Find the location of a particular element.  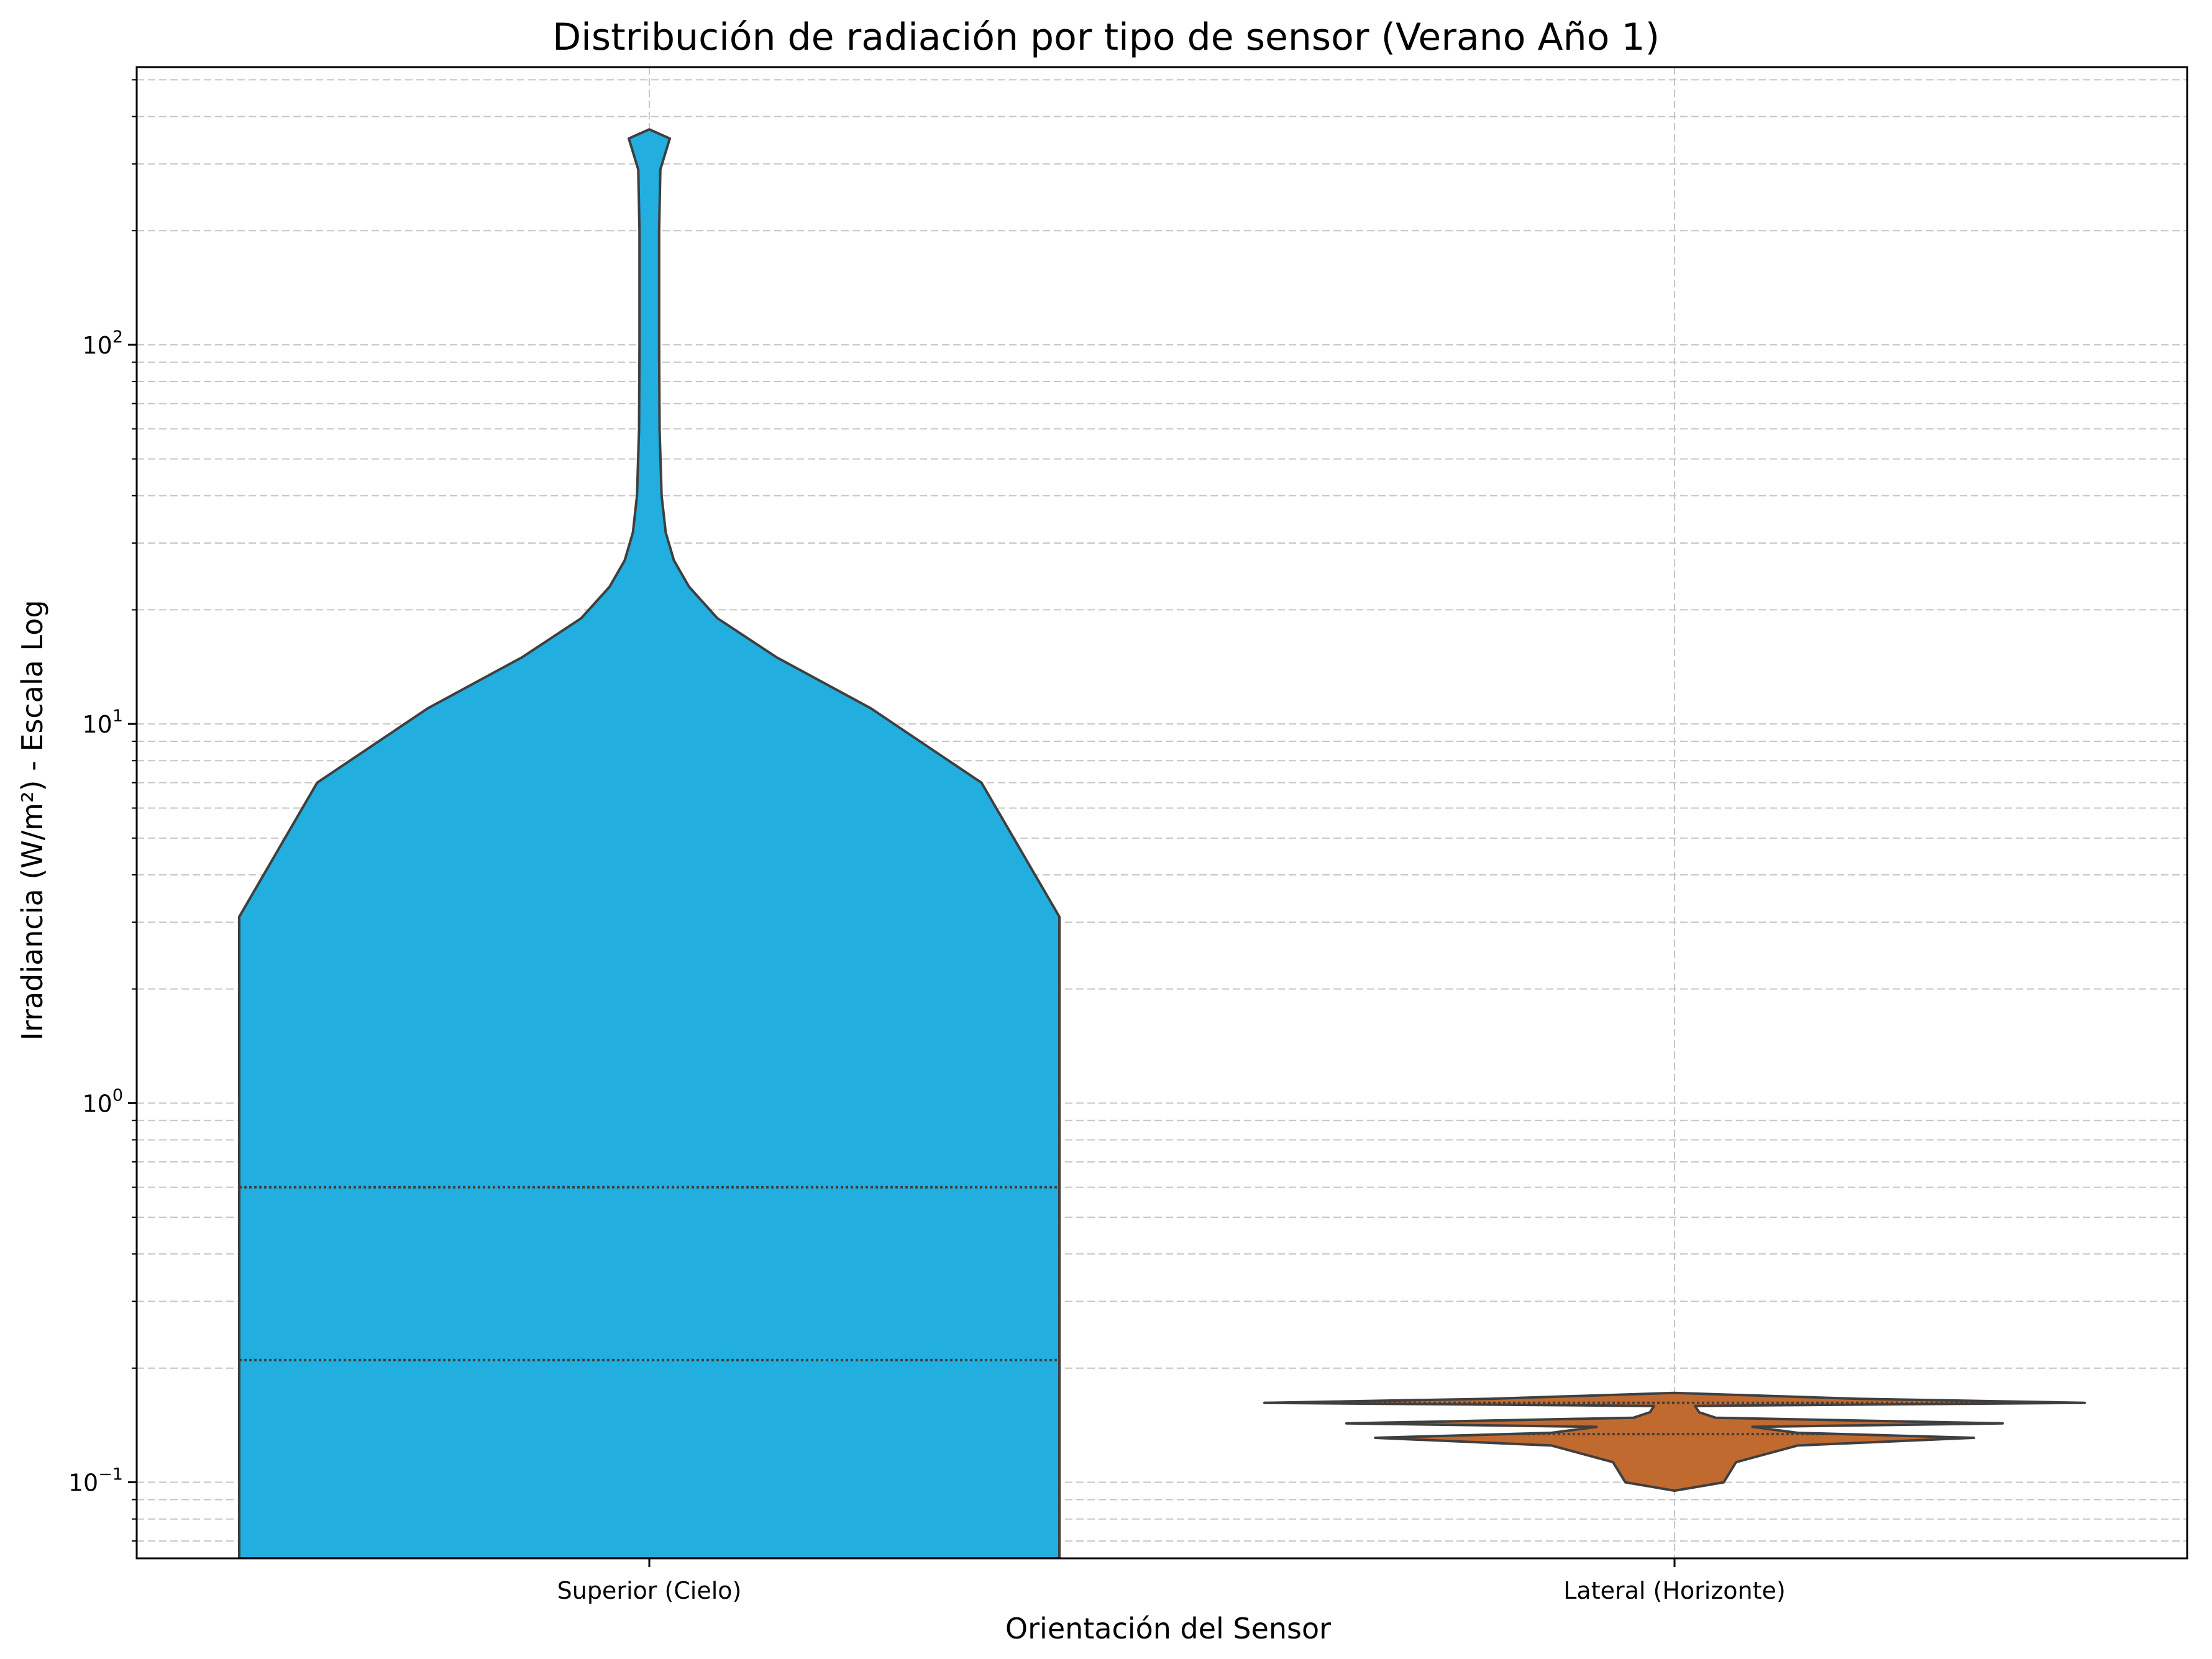

x-tick-label: Superior (Cielo) is located at coordinates (649, 1590).